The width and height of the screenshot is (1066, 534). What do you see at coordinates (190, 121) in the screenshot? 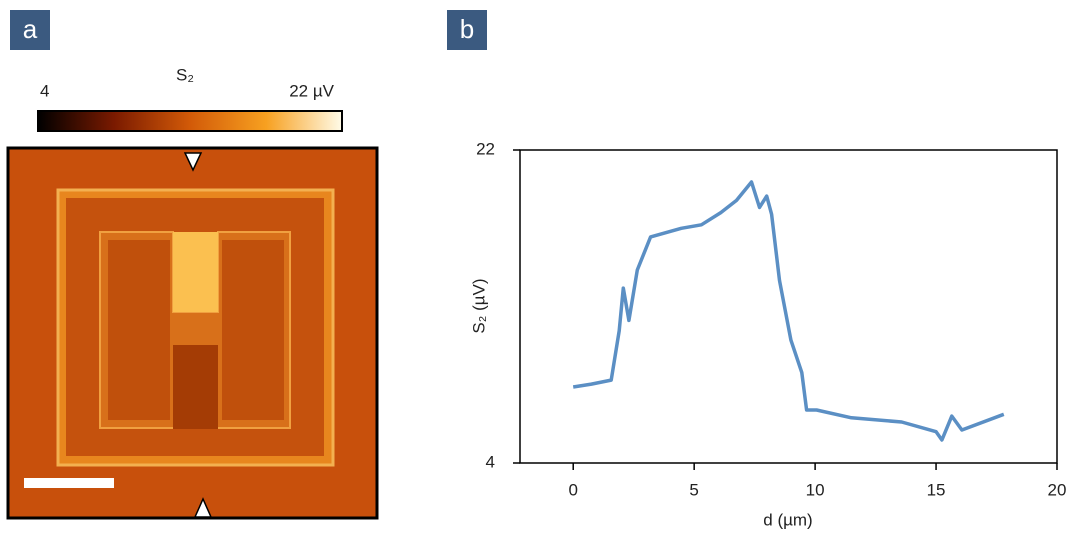
I see `colorbar` at bounding box center [190, 121].